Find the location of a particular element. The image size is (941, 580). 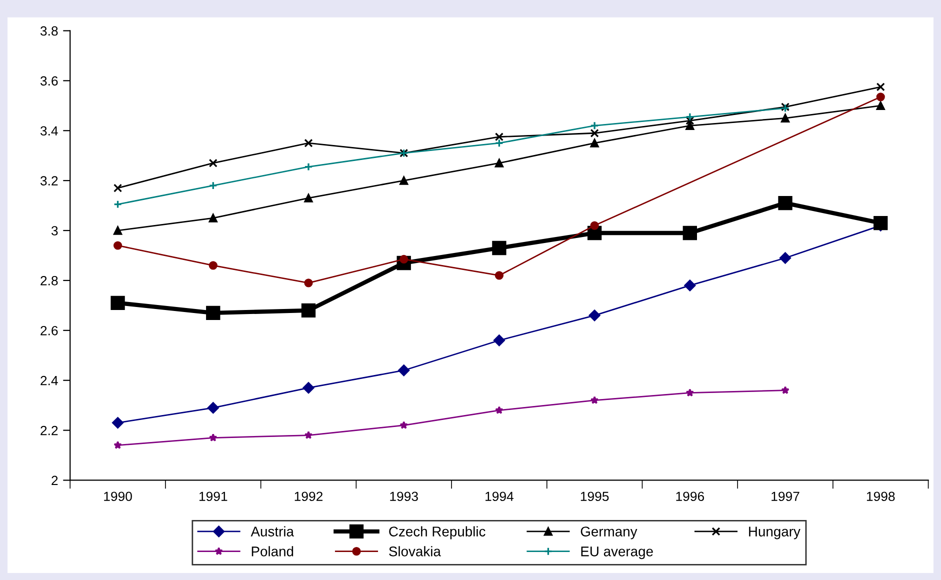

y-tick-label: 3.8 is located at coordinates (49, 31).